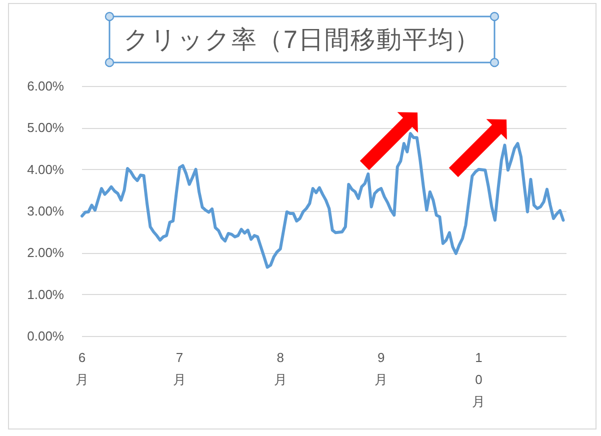  What do you see at coordinates (45, 211) in the screenshot?
I see `y-tick-label: 3.00%` at bounding box center [45, 211].